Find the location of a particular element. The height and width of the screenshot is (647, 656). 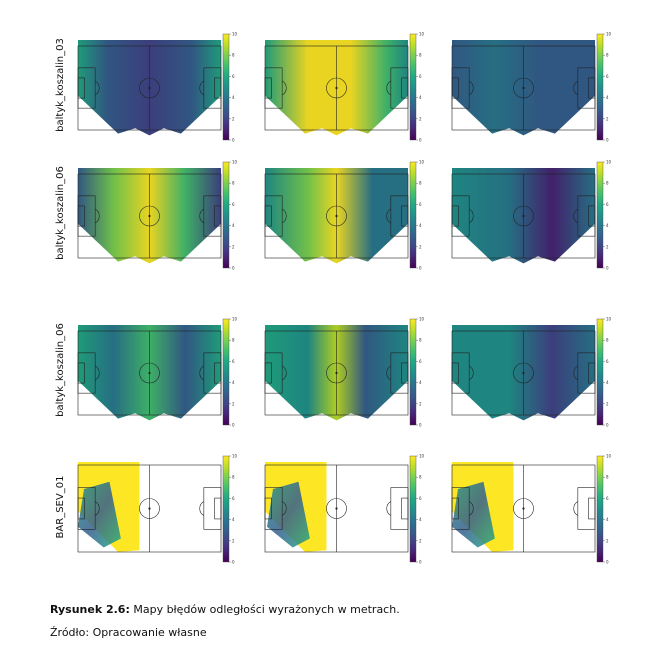

row-label: baltyk_koszalin_03 is located at coordinates (60, 85).